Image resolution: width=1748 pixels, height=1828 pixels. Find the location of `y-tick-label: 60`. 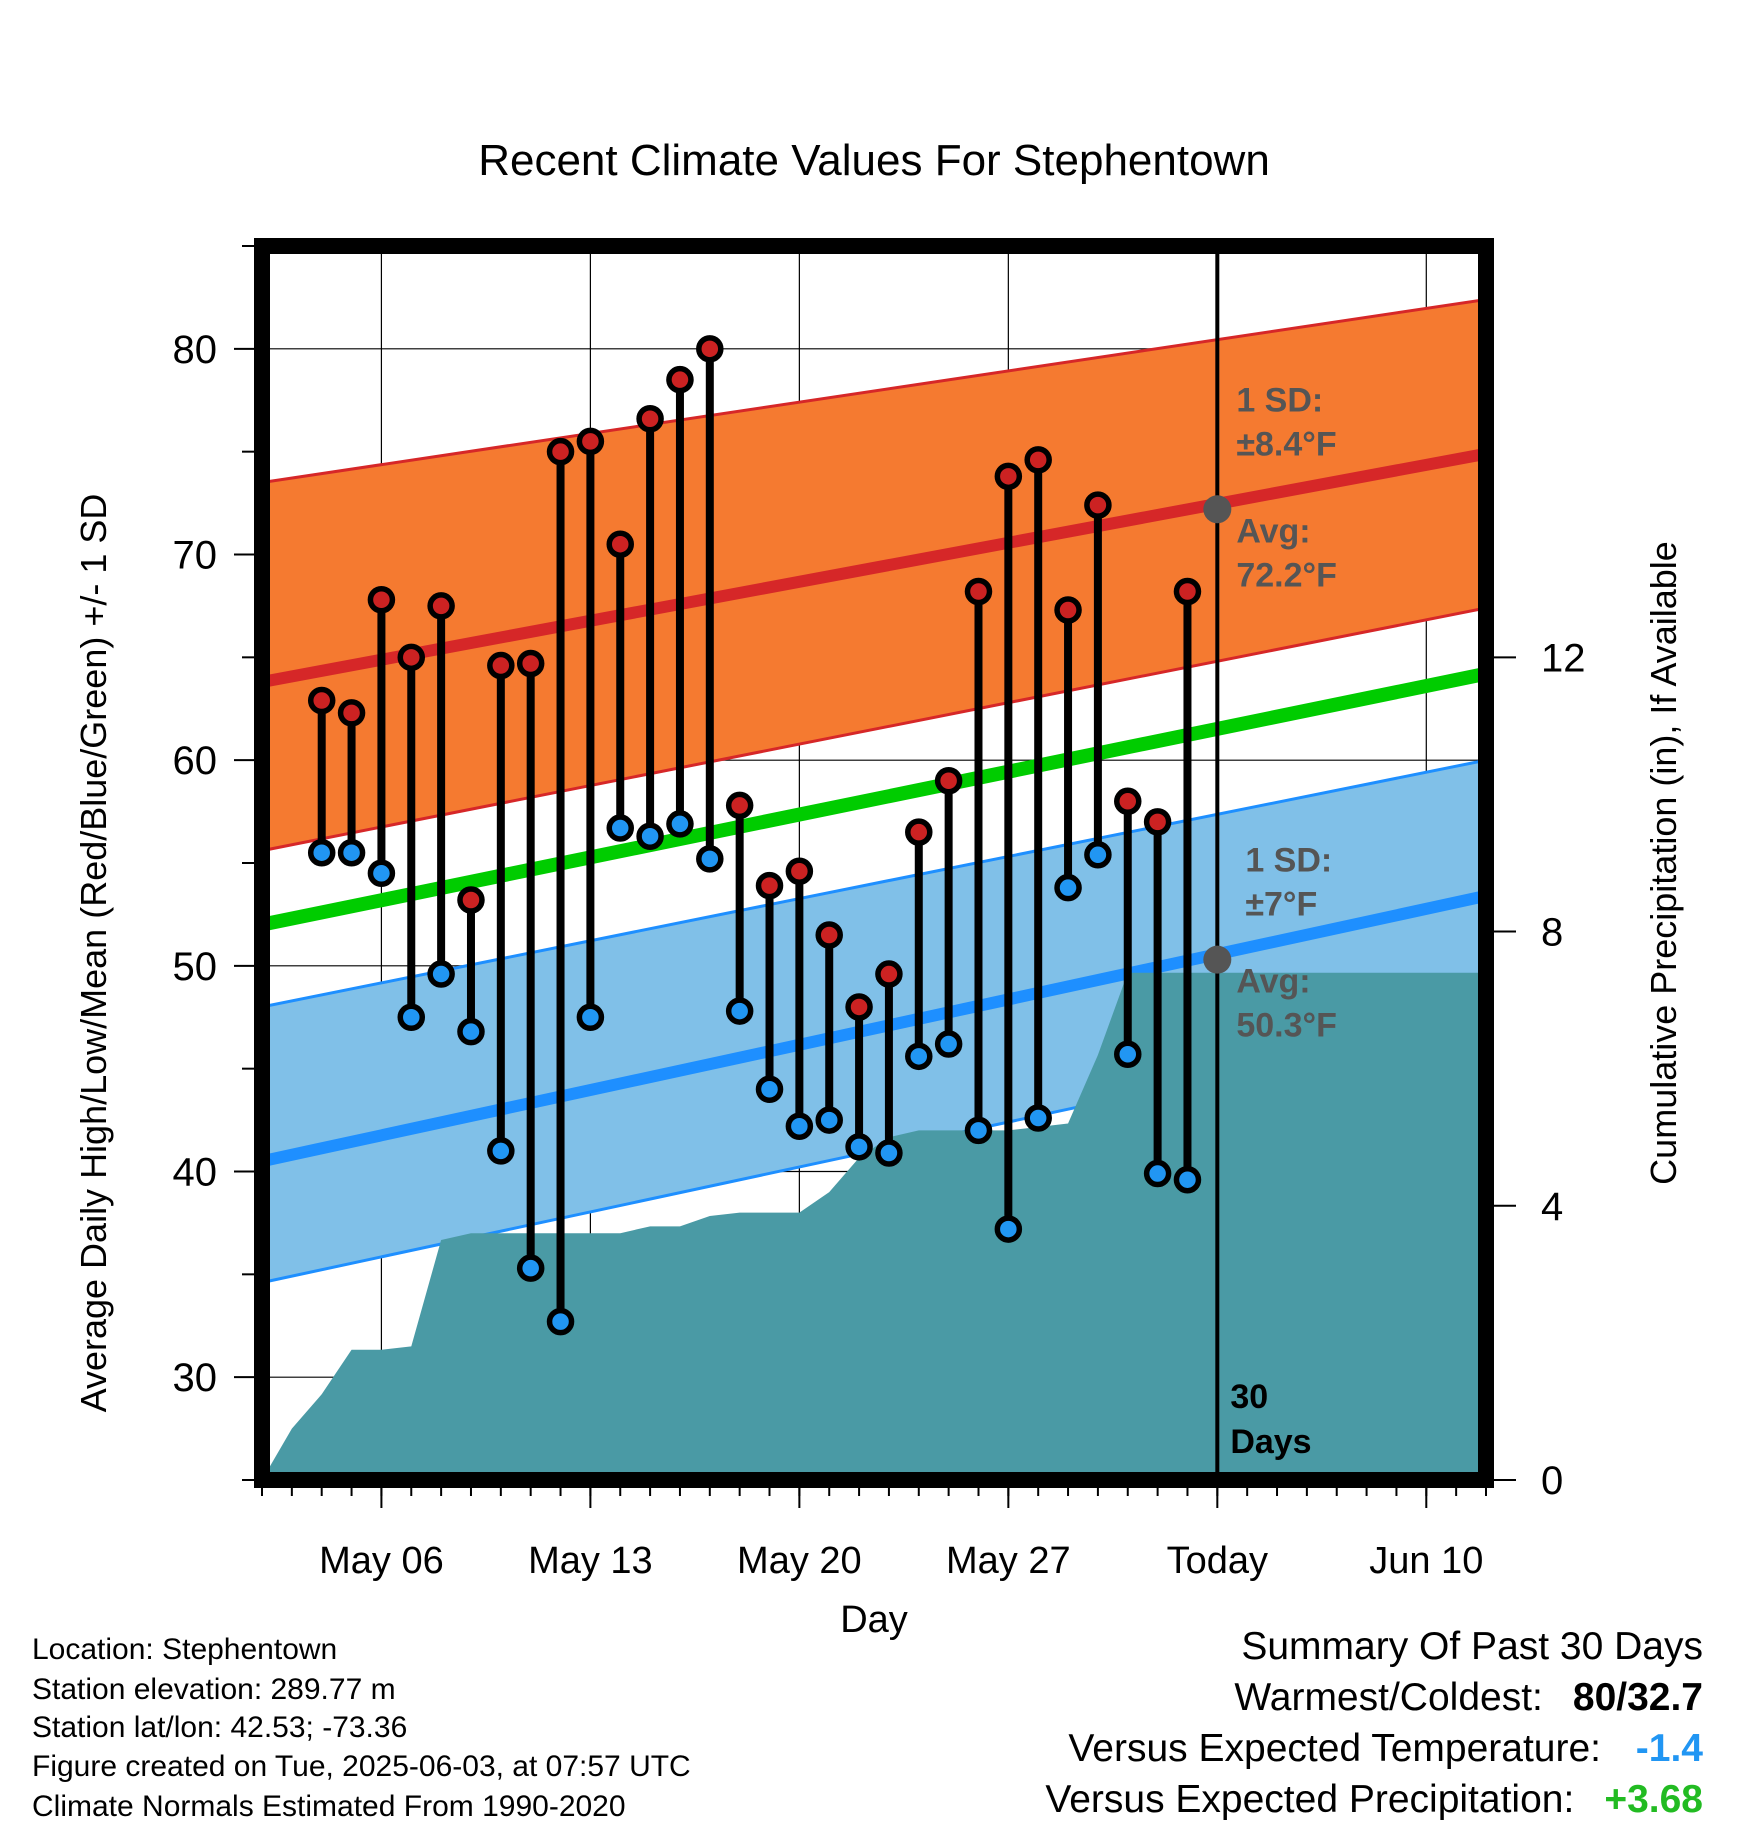

y-tick-label: 60 is located at coordinates (195, 761).